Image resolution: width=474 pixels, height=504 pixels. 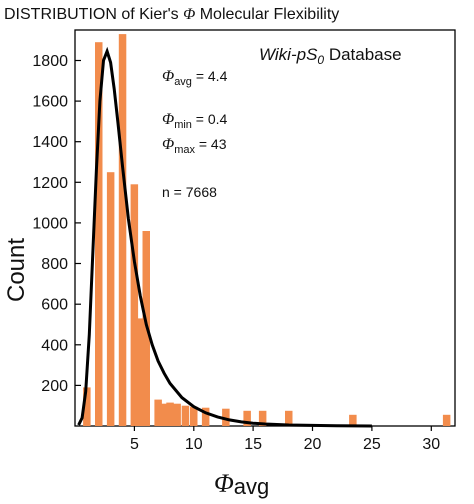 I want to click on x-tick-label-25: 25, so click(x=372, y=444).